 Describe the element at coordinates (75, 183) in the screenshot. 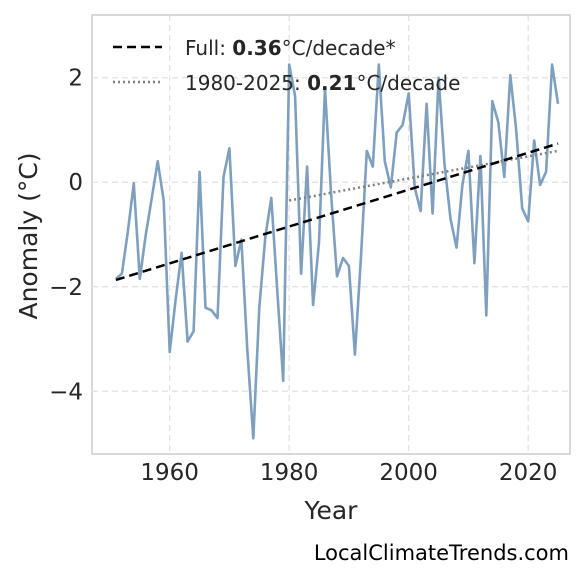

I see `y-tick-label: 0` at that location.